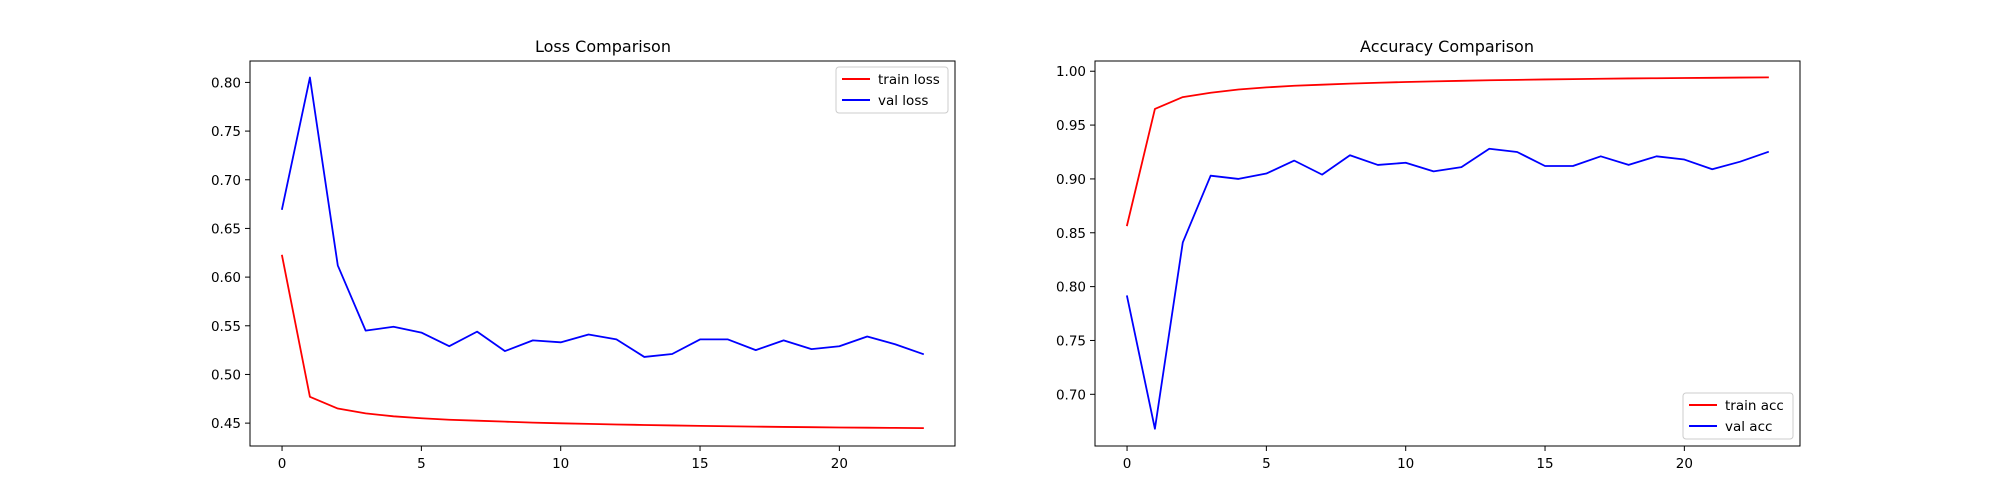  What do you see at coordinates (1447, 151) in the screenshot?
I see `series-line-train-acc` at bounding box center [1447, 151].